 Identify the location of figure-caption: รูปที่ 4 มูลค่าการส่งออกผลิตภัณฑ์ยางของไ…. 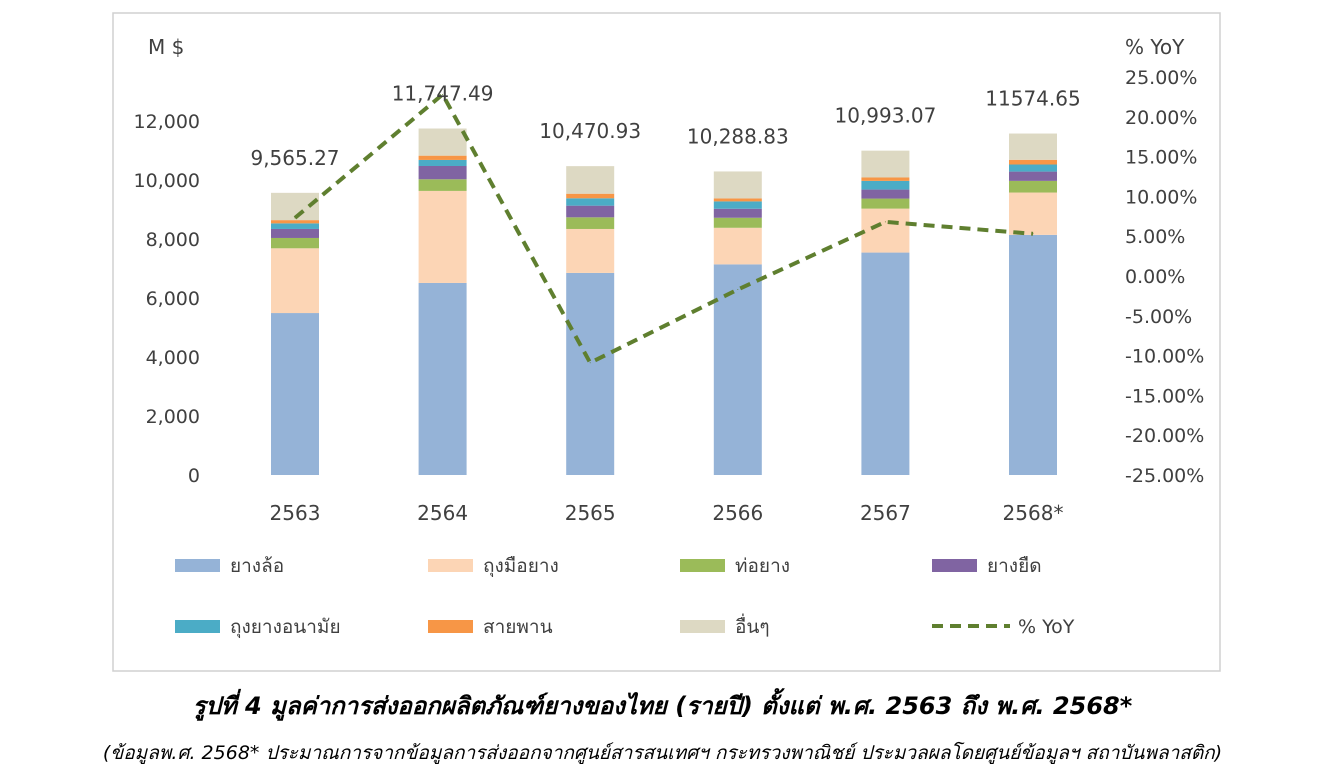
(662, 706).